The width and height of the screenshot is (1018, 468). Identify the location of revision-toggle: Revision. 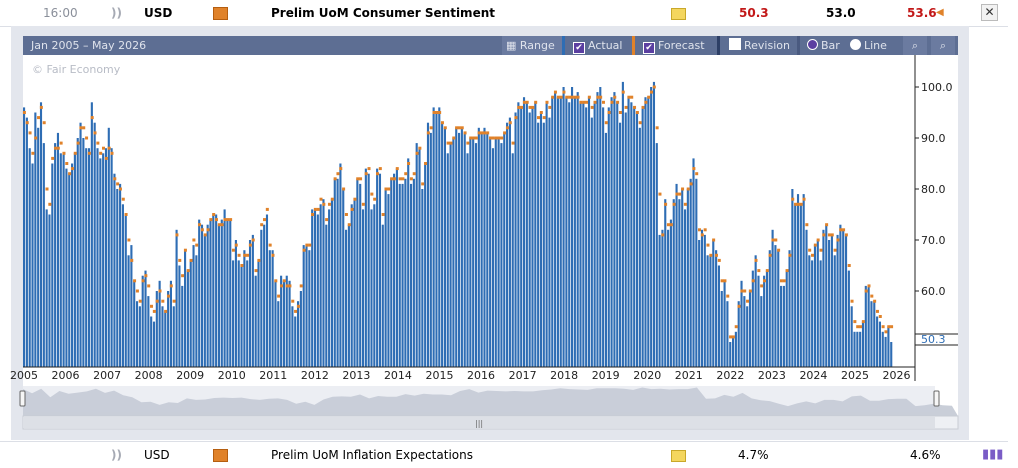
(759, 45).